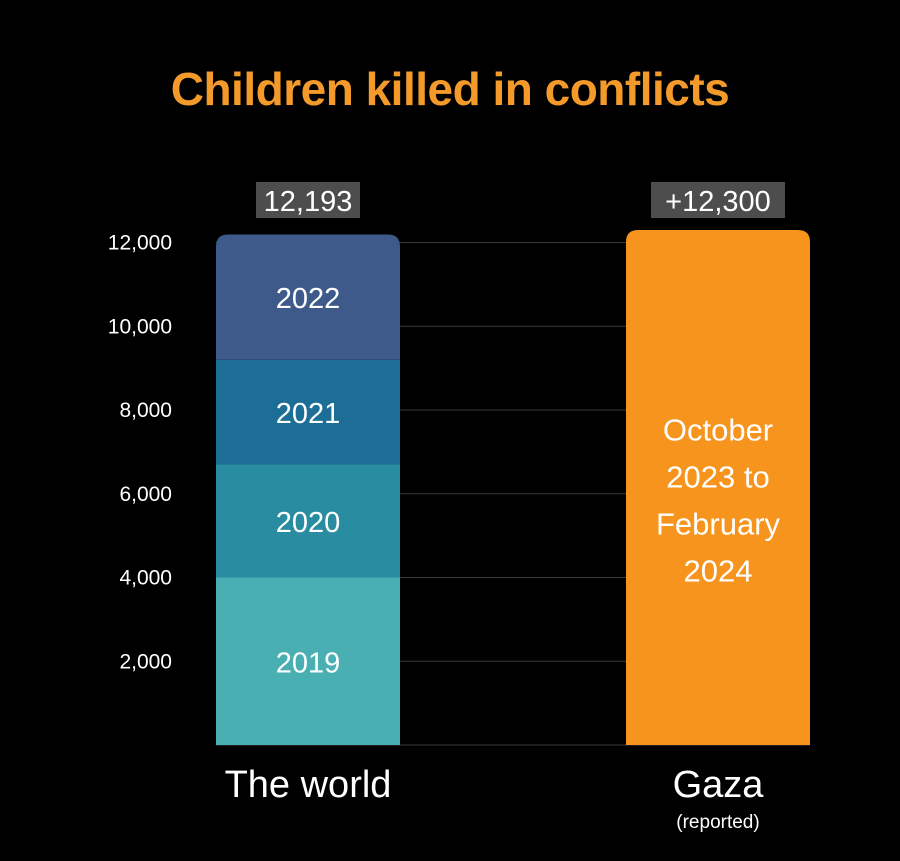 The image size is (900, 861). Describe the element at coordinates (140, 243) in the screenshot. I see `y-tick-label: 12,000` at that location.